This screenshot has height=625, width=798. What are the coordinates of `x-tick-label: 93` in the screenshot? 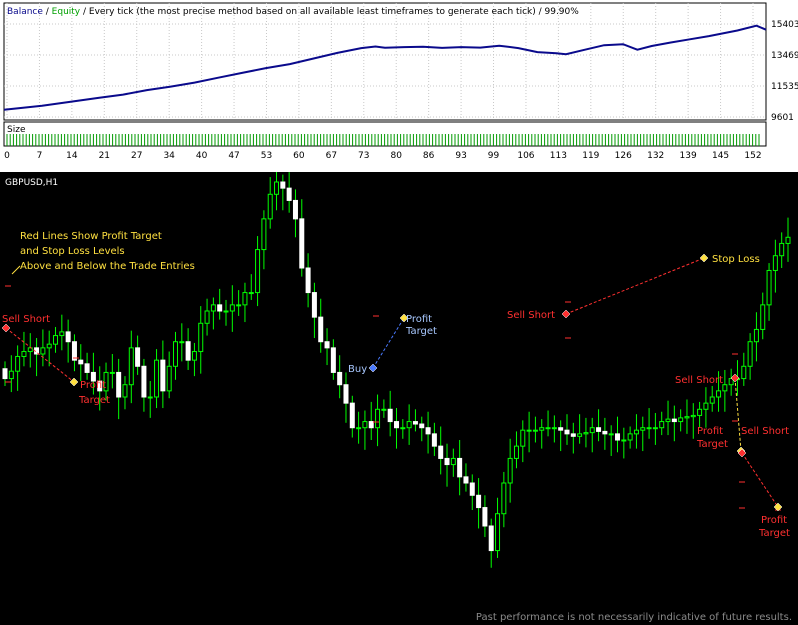 It's located at (460, 156).